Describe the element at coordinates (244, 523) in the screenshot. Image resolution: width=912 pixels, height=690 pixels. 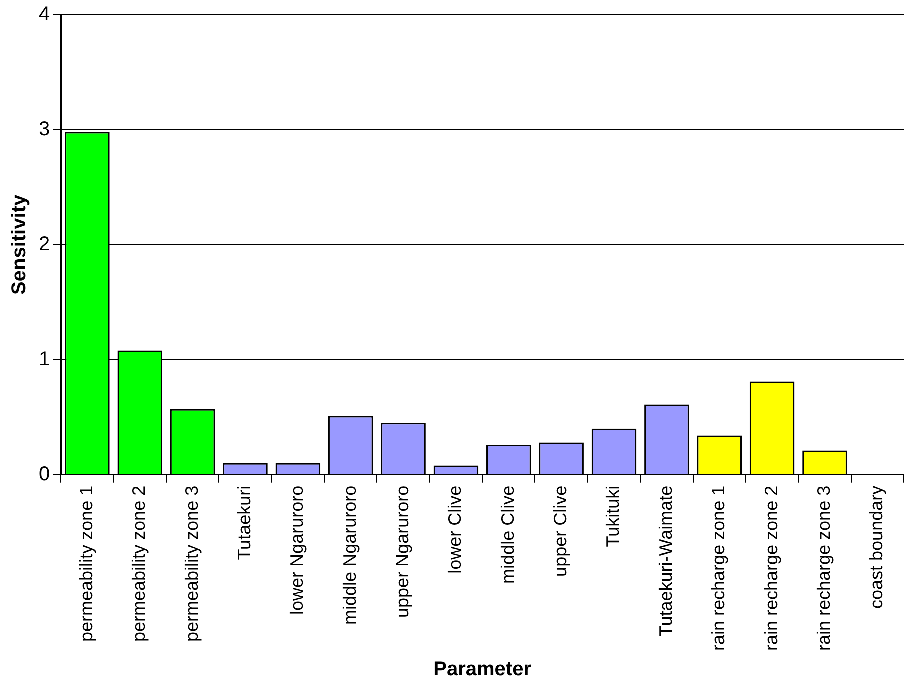
I see `x-tick-label: Tutaekuri` at that location.